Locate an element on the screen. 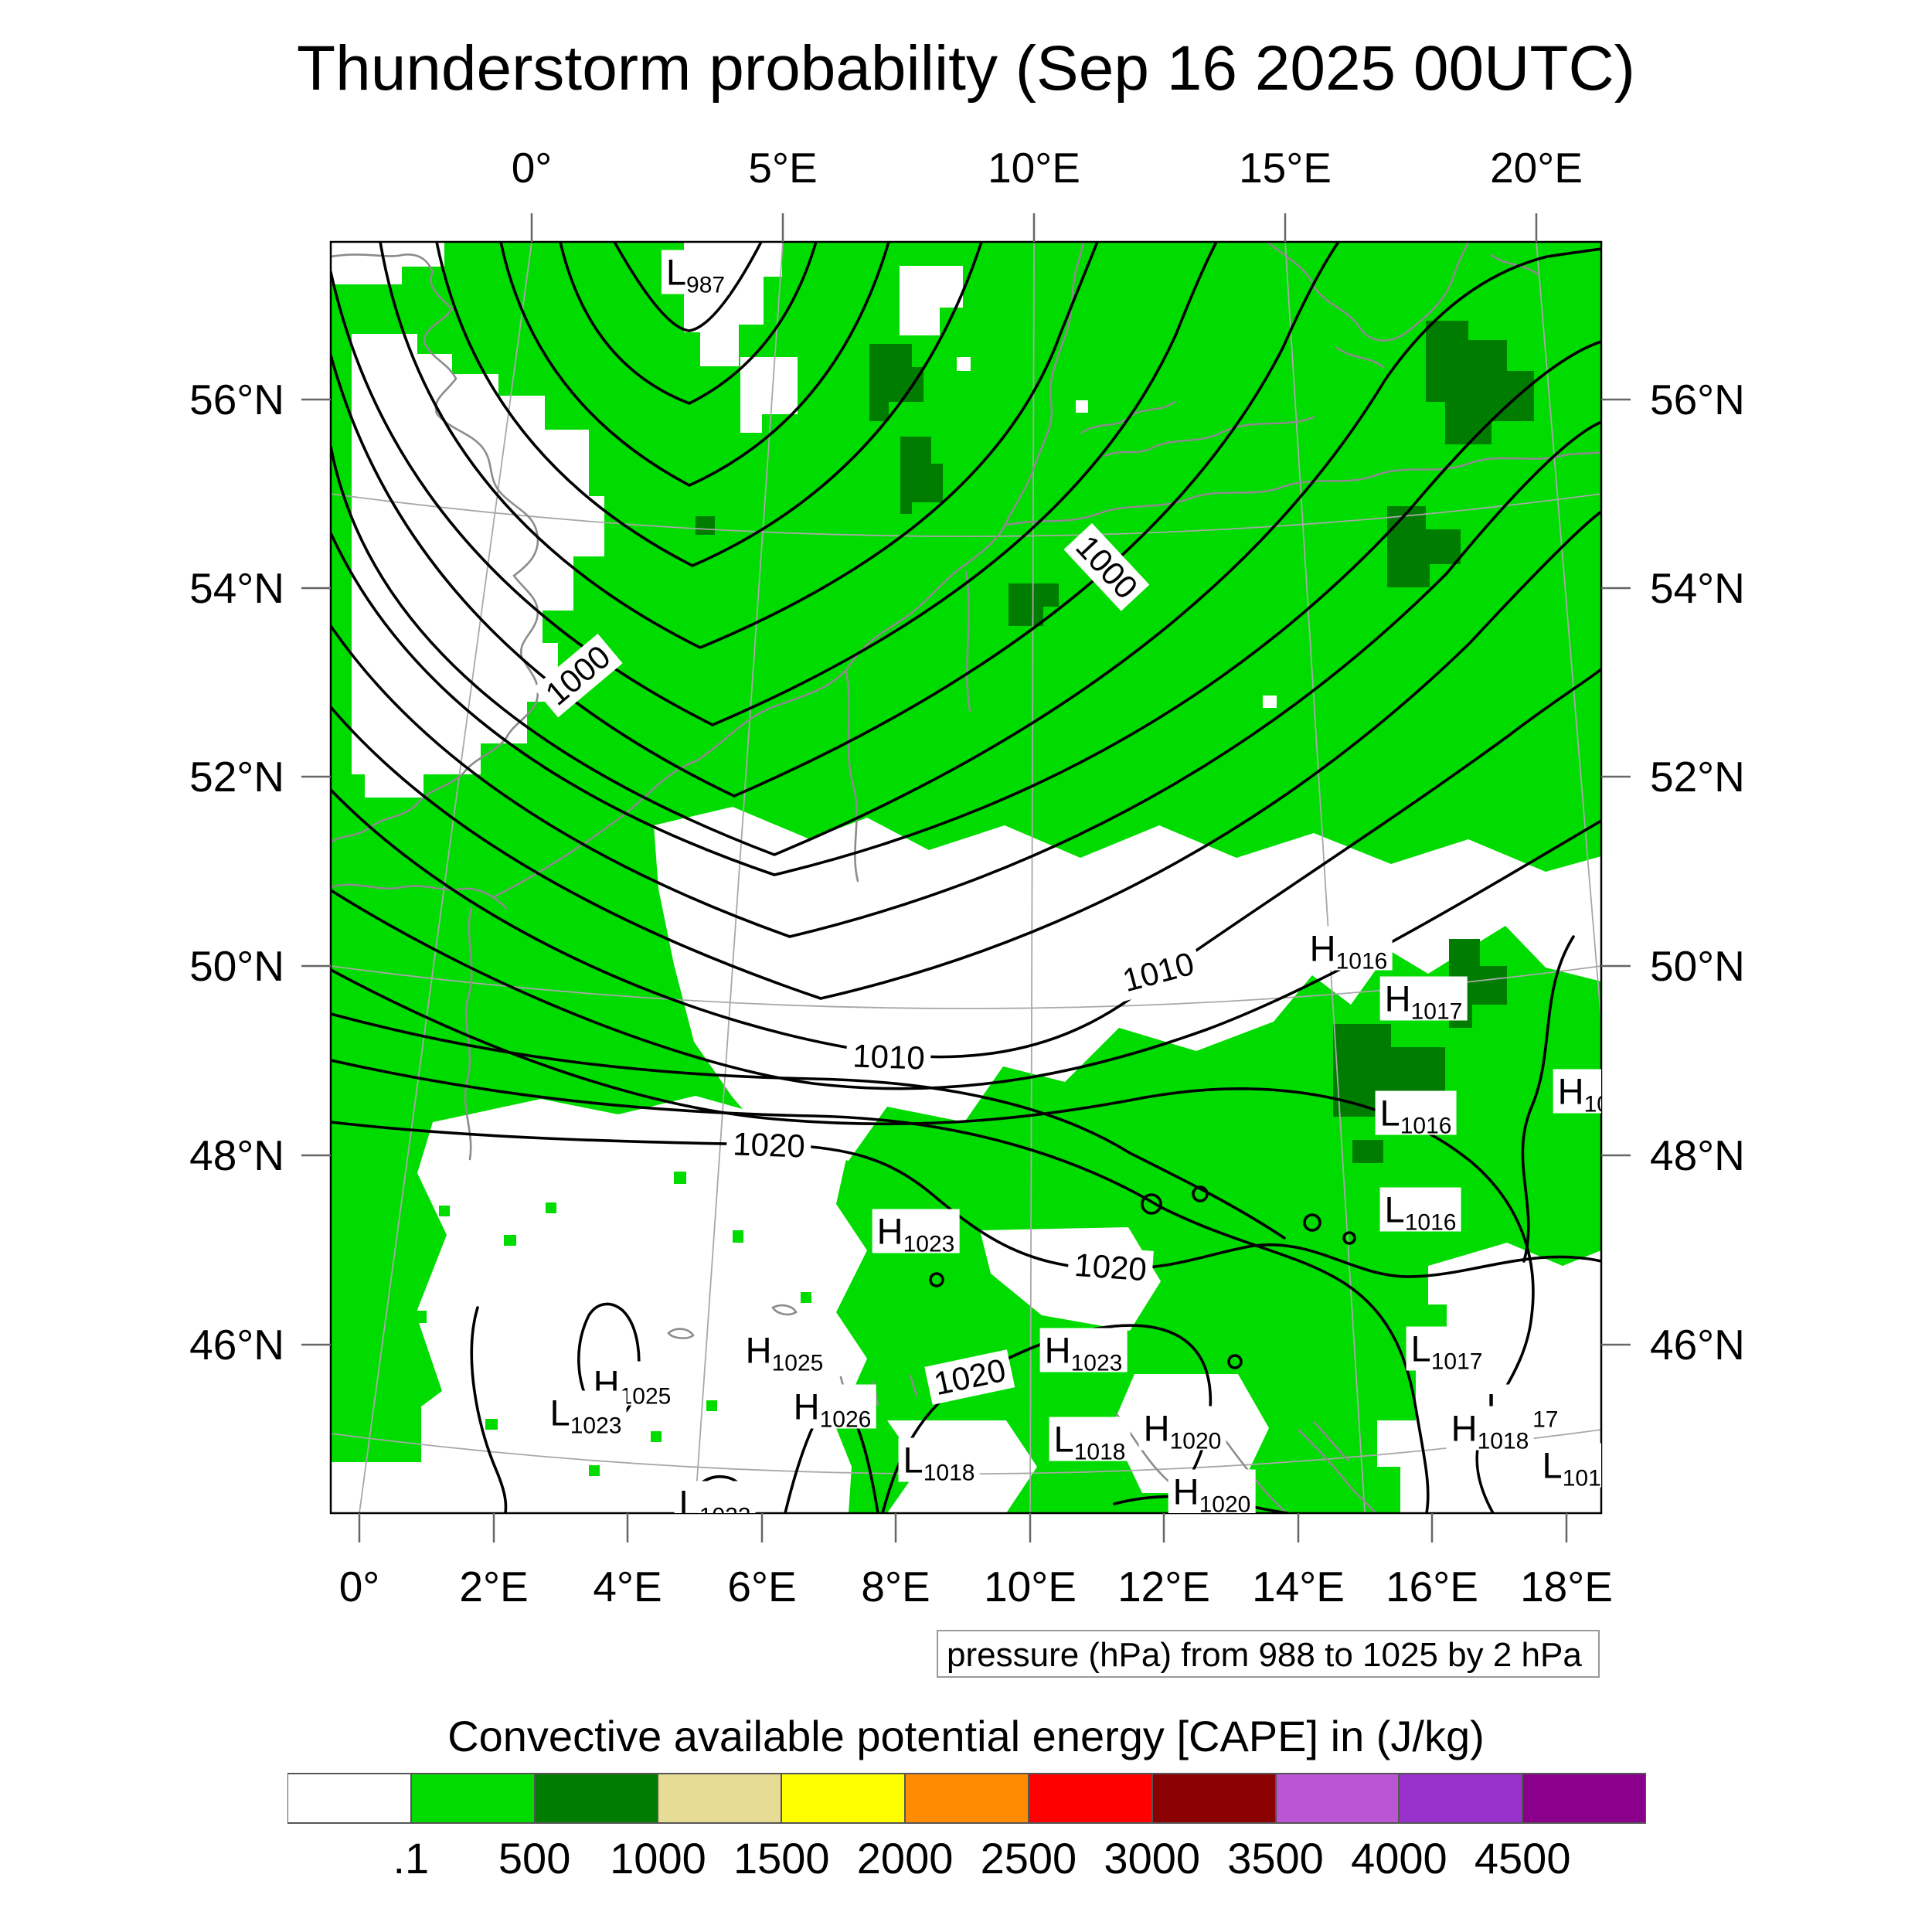 Image resolution: width=1932 pixels, height=1932 pixels. axis-label-right: 54°N is located at coordinates (1698, 588).